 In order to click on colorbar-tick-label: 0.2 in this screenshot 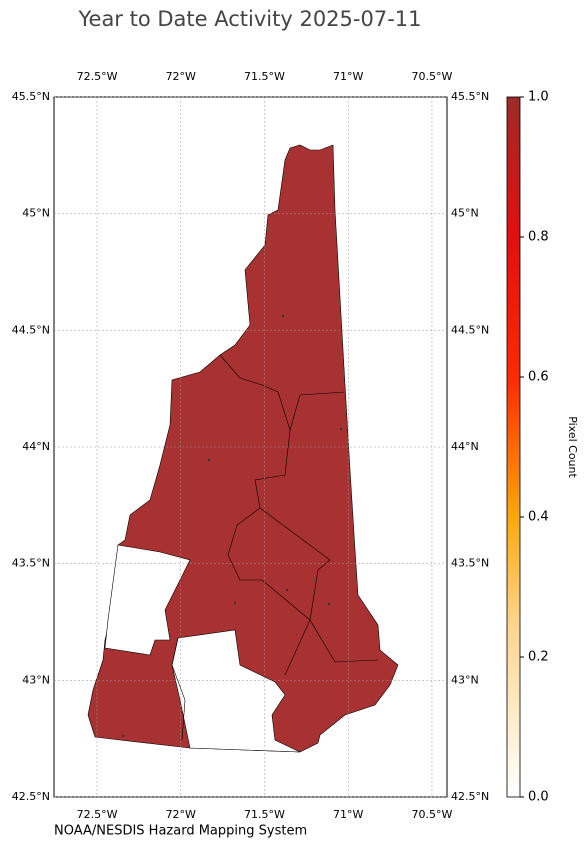, I will do `click(538, 657)`.